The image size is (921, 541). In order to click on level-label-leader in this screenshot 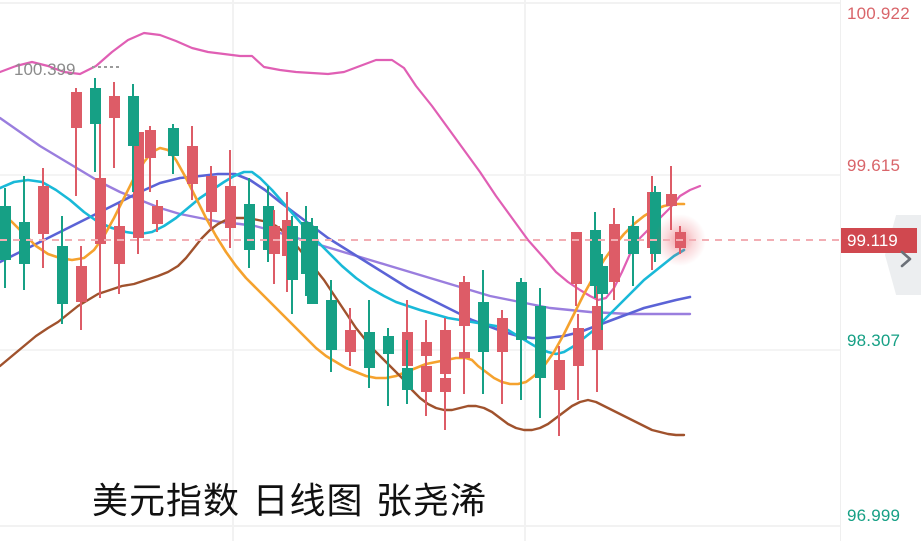, I will do `click(106, 67)`.